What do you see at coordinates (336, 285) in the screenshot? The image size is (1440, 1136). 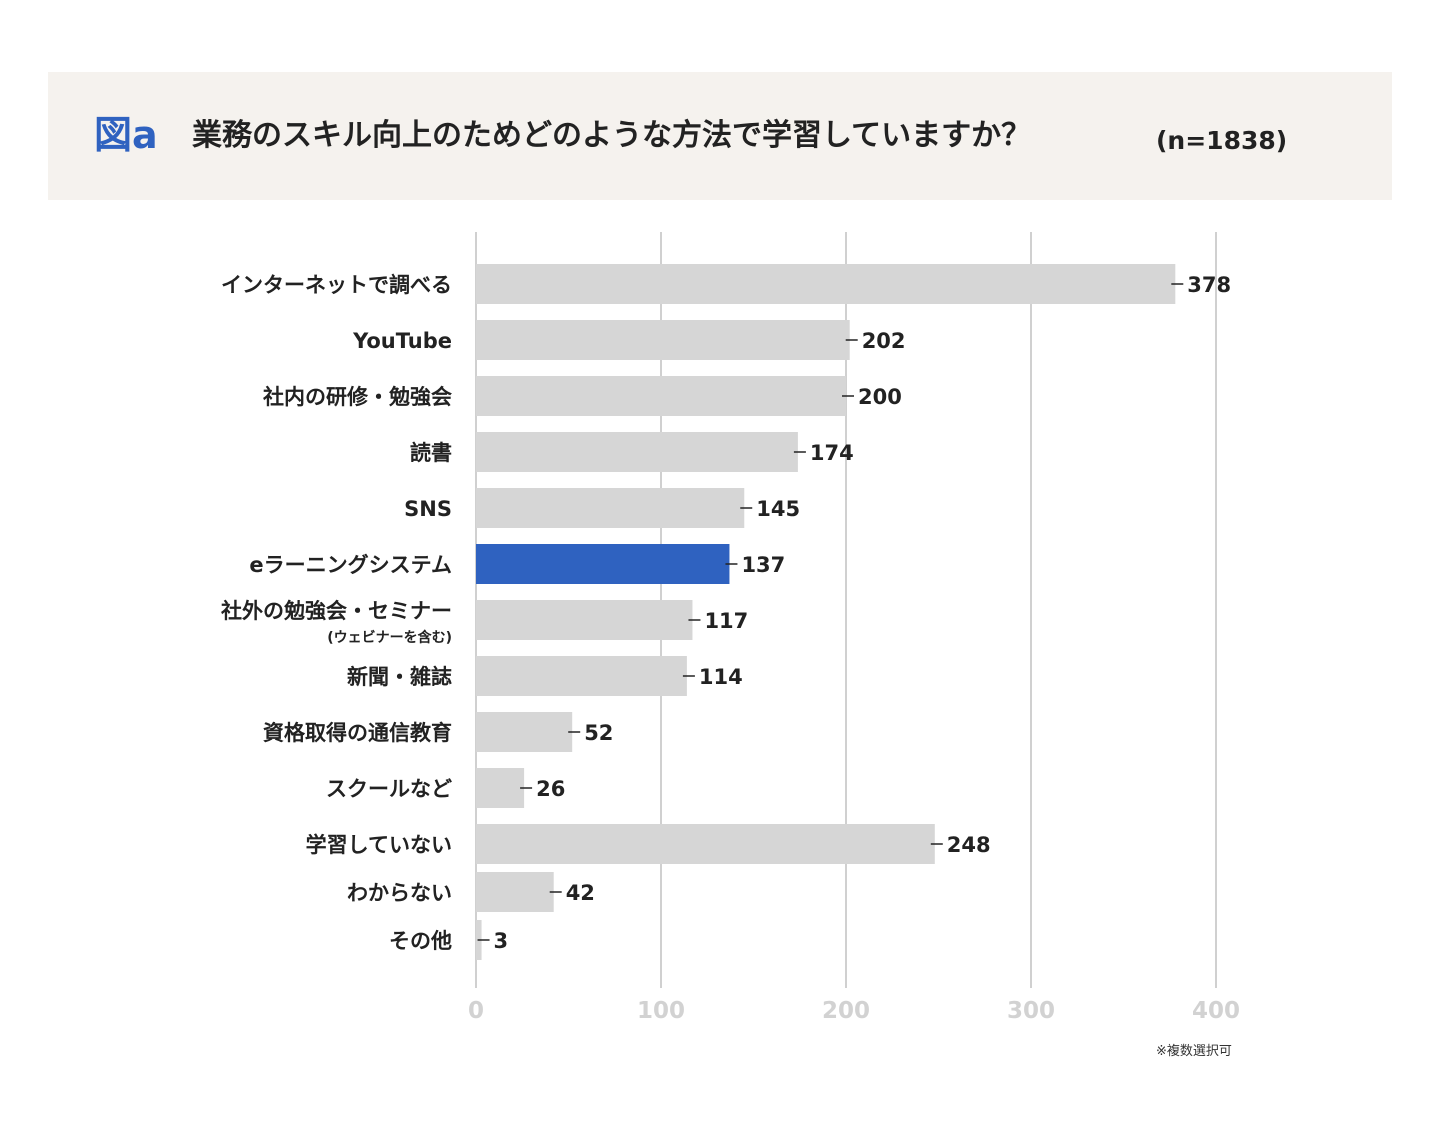 I see `category-label-0: インターネットで調べる` at bounding box center [336, 285].